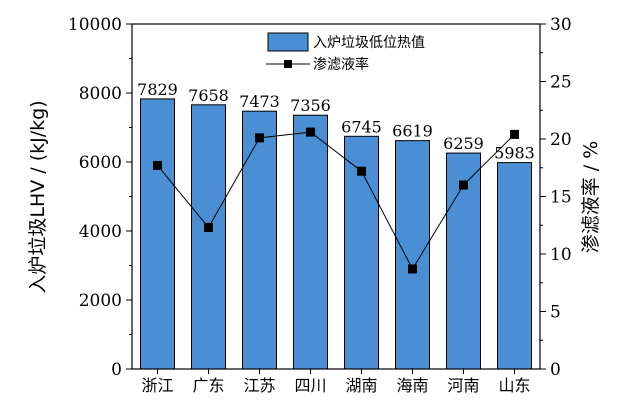  What do you see at coordinates (336, 121) in the screenshot?
I see `labels-layer: 7829 7658 7473 7356 6745 6619 6259 5983` at bounding box center [336, 121].